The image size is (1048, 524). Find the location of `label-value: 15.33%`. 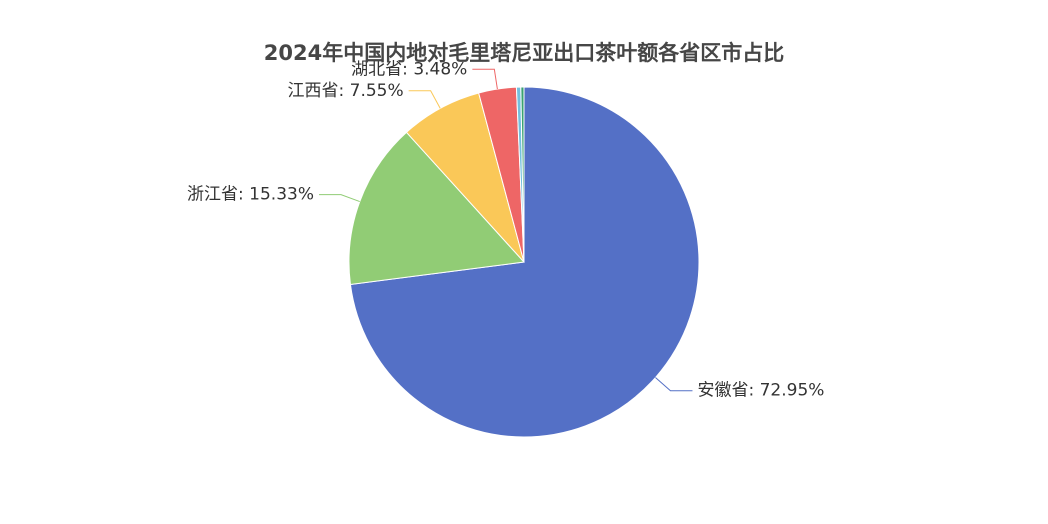

label-value: 15.33% is located at coordinates (281, 195).